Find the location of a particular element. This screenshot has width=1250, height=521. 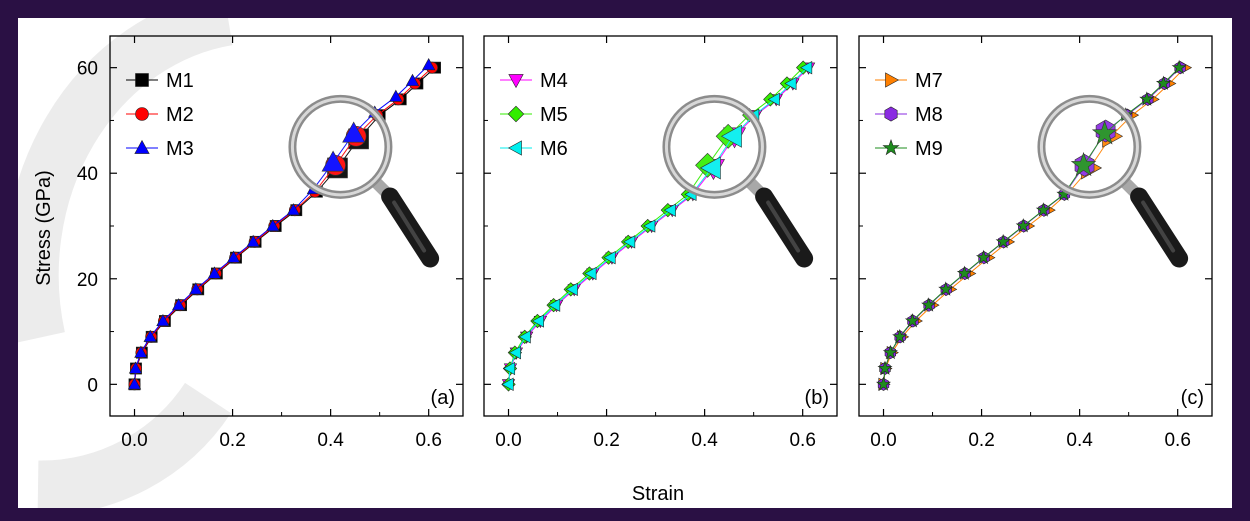

y-tick-label: 0 is located at coordinates (92, 385).